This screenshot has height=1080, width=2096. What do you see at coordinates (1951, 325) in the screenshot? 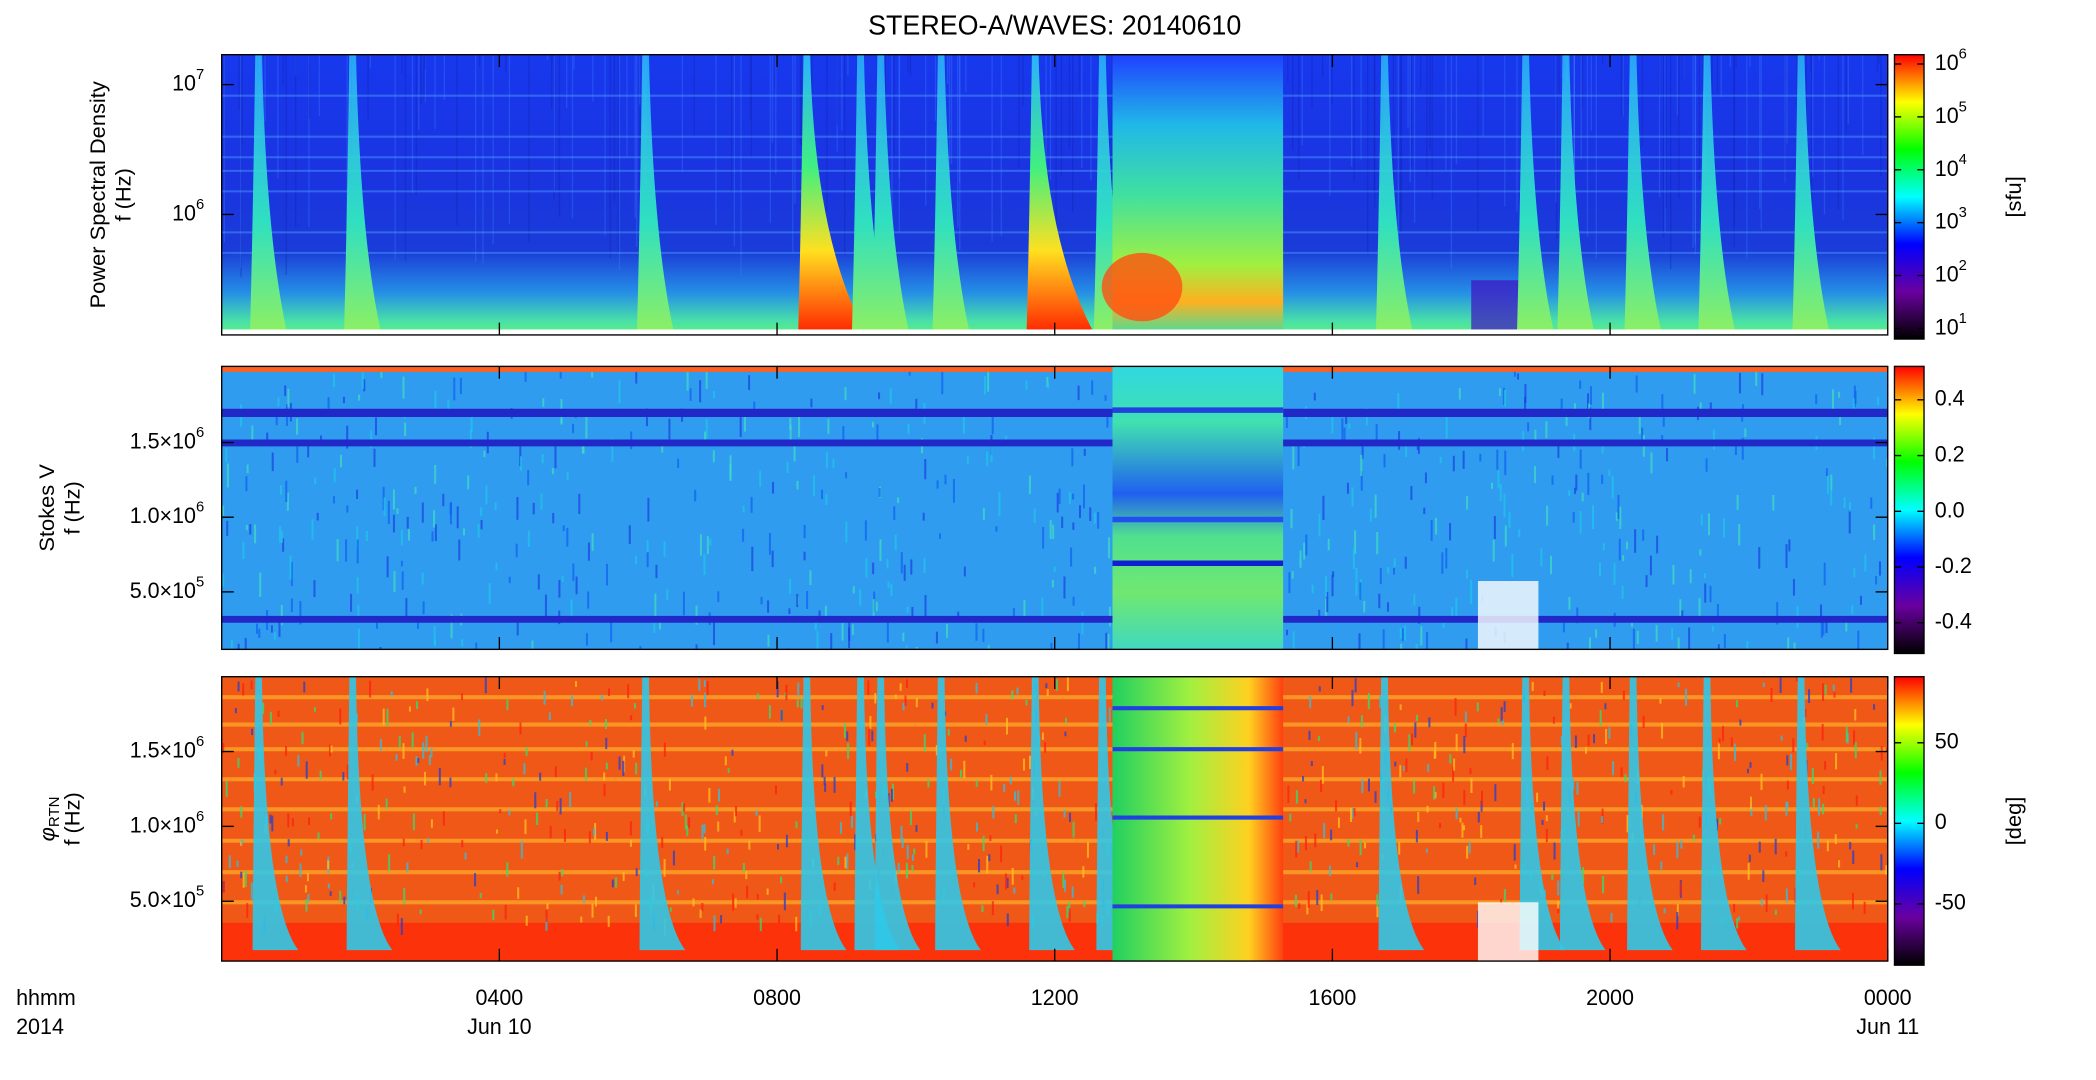
I see `tick-label: 10¹` at bounding box center [1951, 325].